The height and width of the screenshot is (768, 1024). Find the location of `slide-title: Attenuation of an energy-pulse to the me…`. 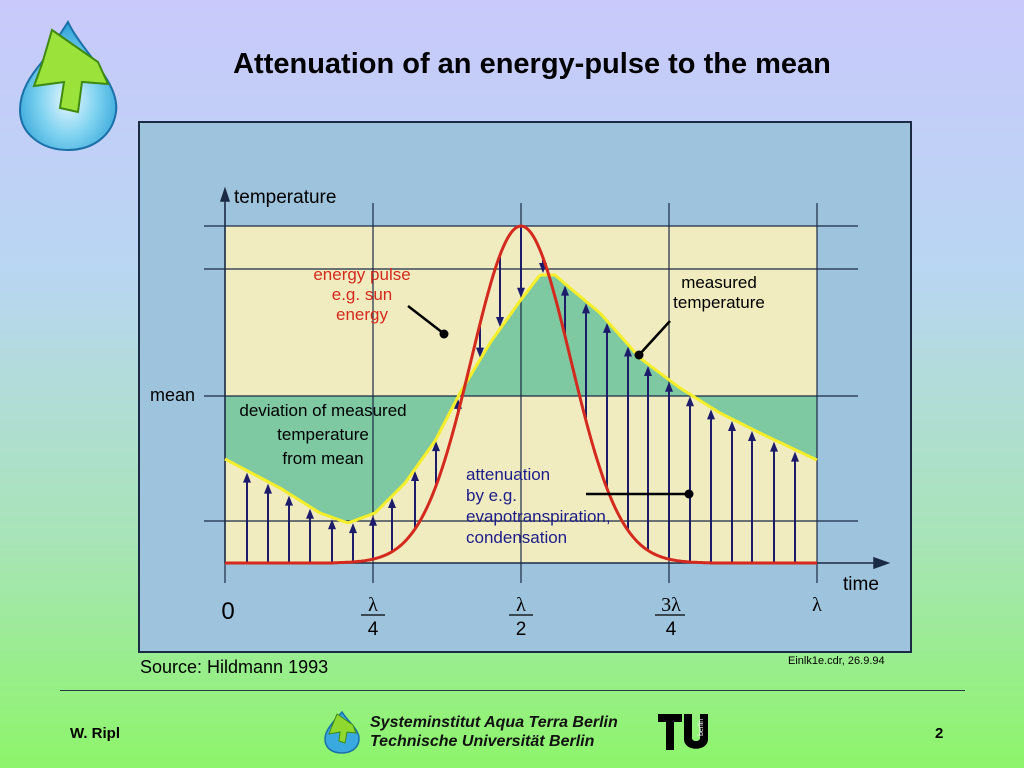

slide-title: Attenuation of an energy-pulse to the me… is located at coordinates (532, 64).